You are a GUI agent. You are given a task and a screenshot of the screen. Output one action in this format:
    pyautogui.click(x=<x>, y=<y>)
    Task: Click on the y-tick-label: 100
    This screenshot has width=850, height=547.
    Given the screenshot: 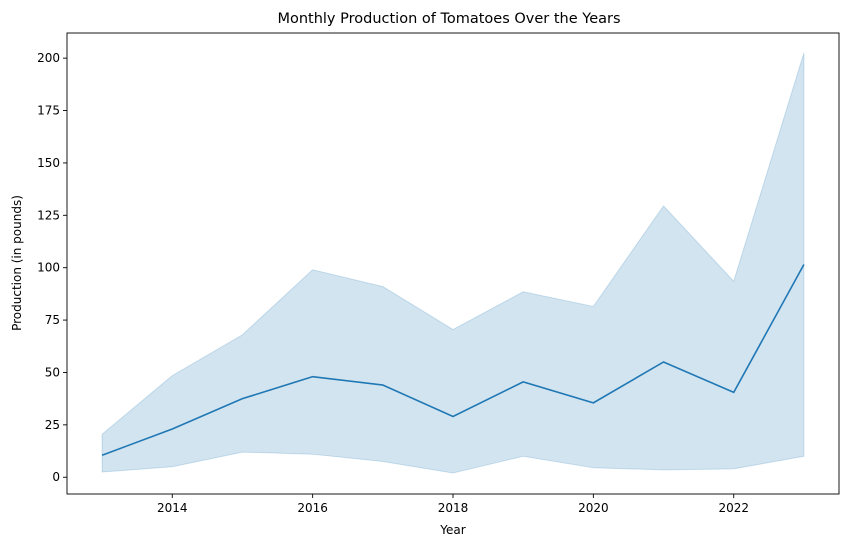 What is the action you would take?
    pyautogui.click(x=48, y=268)
    